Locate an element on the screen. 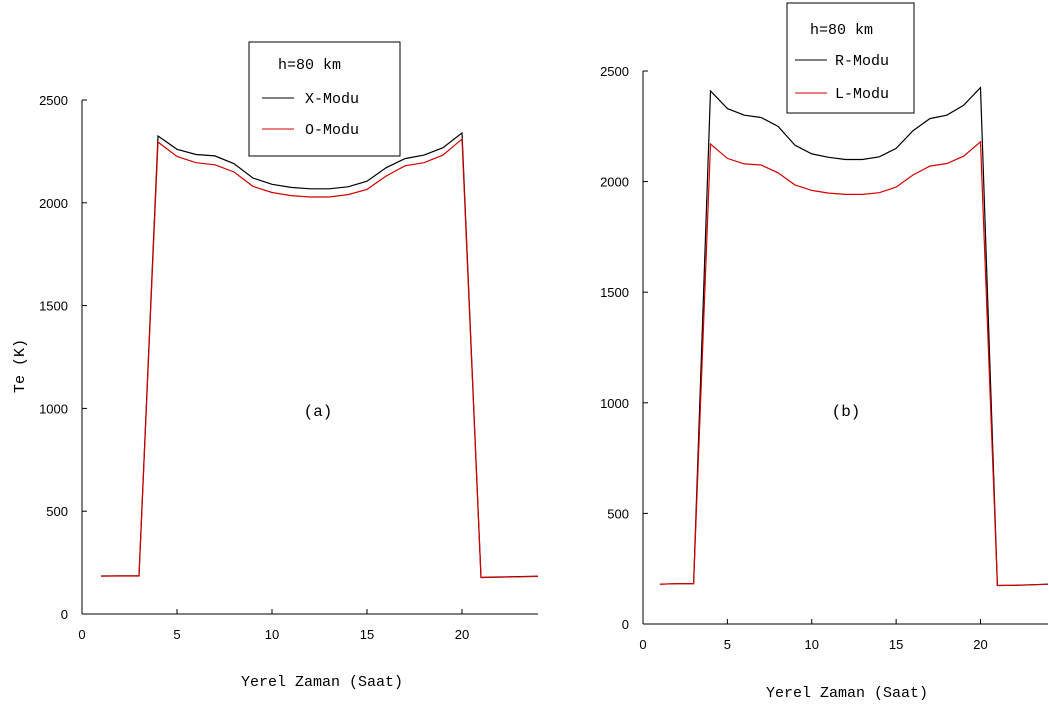 The width and height of the screenshot is (1049, 711). chart-a-y-tick-label: 0 is located at coordinates (64, 614).